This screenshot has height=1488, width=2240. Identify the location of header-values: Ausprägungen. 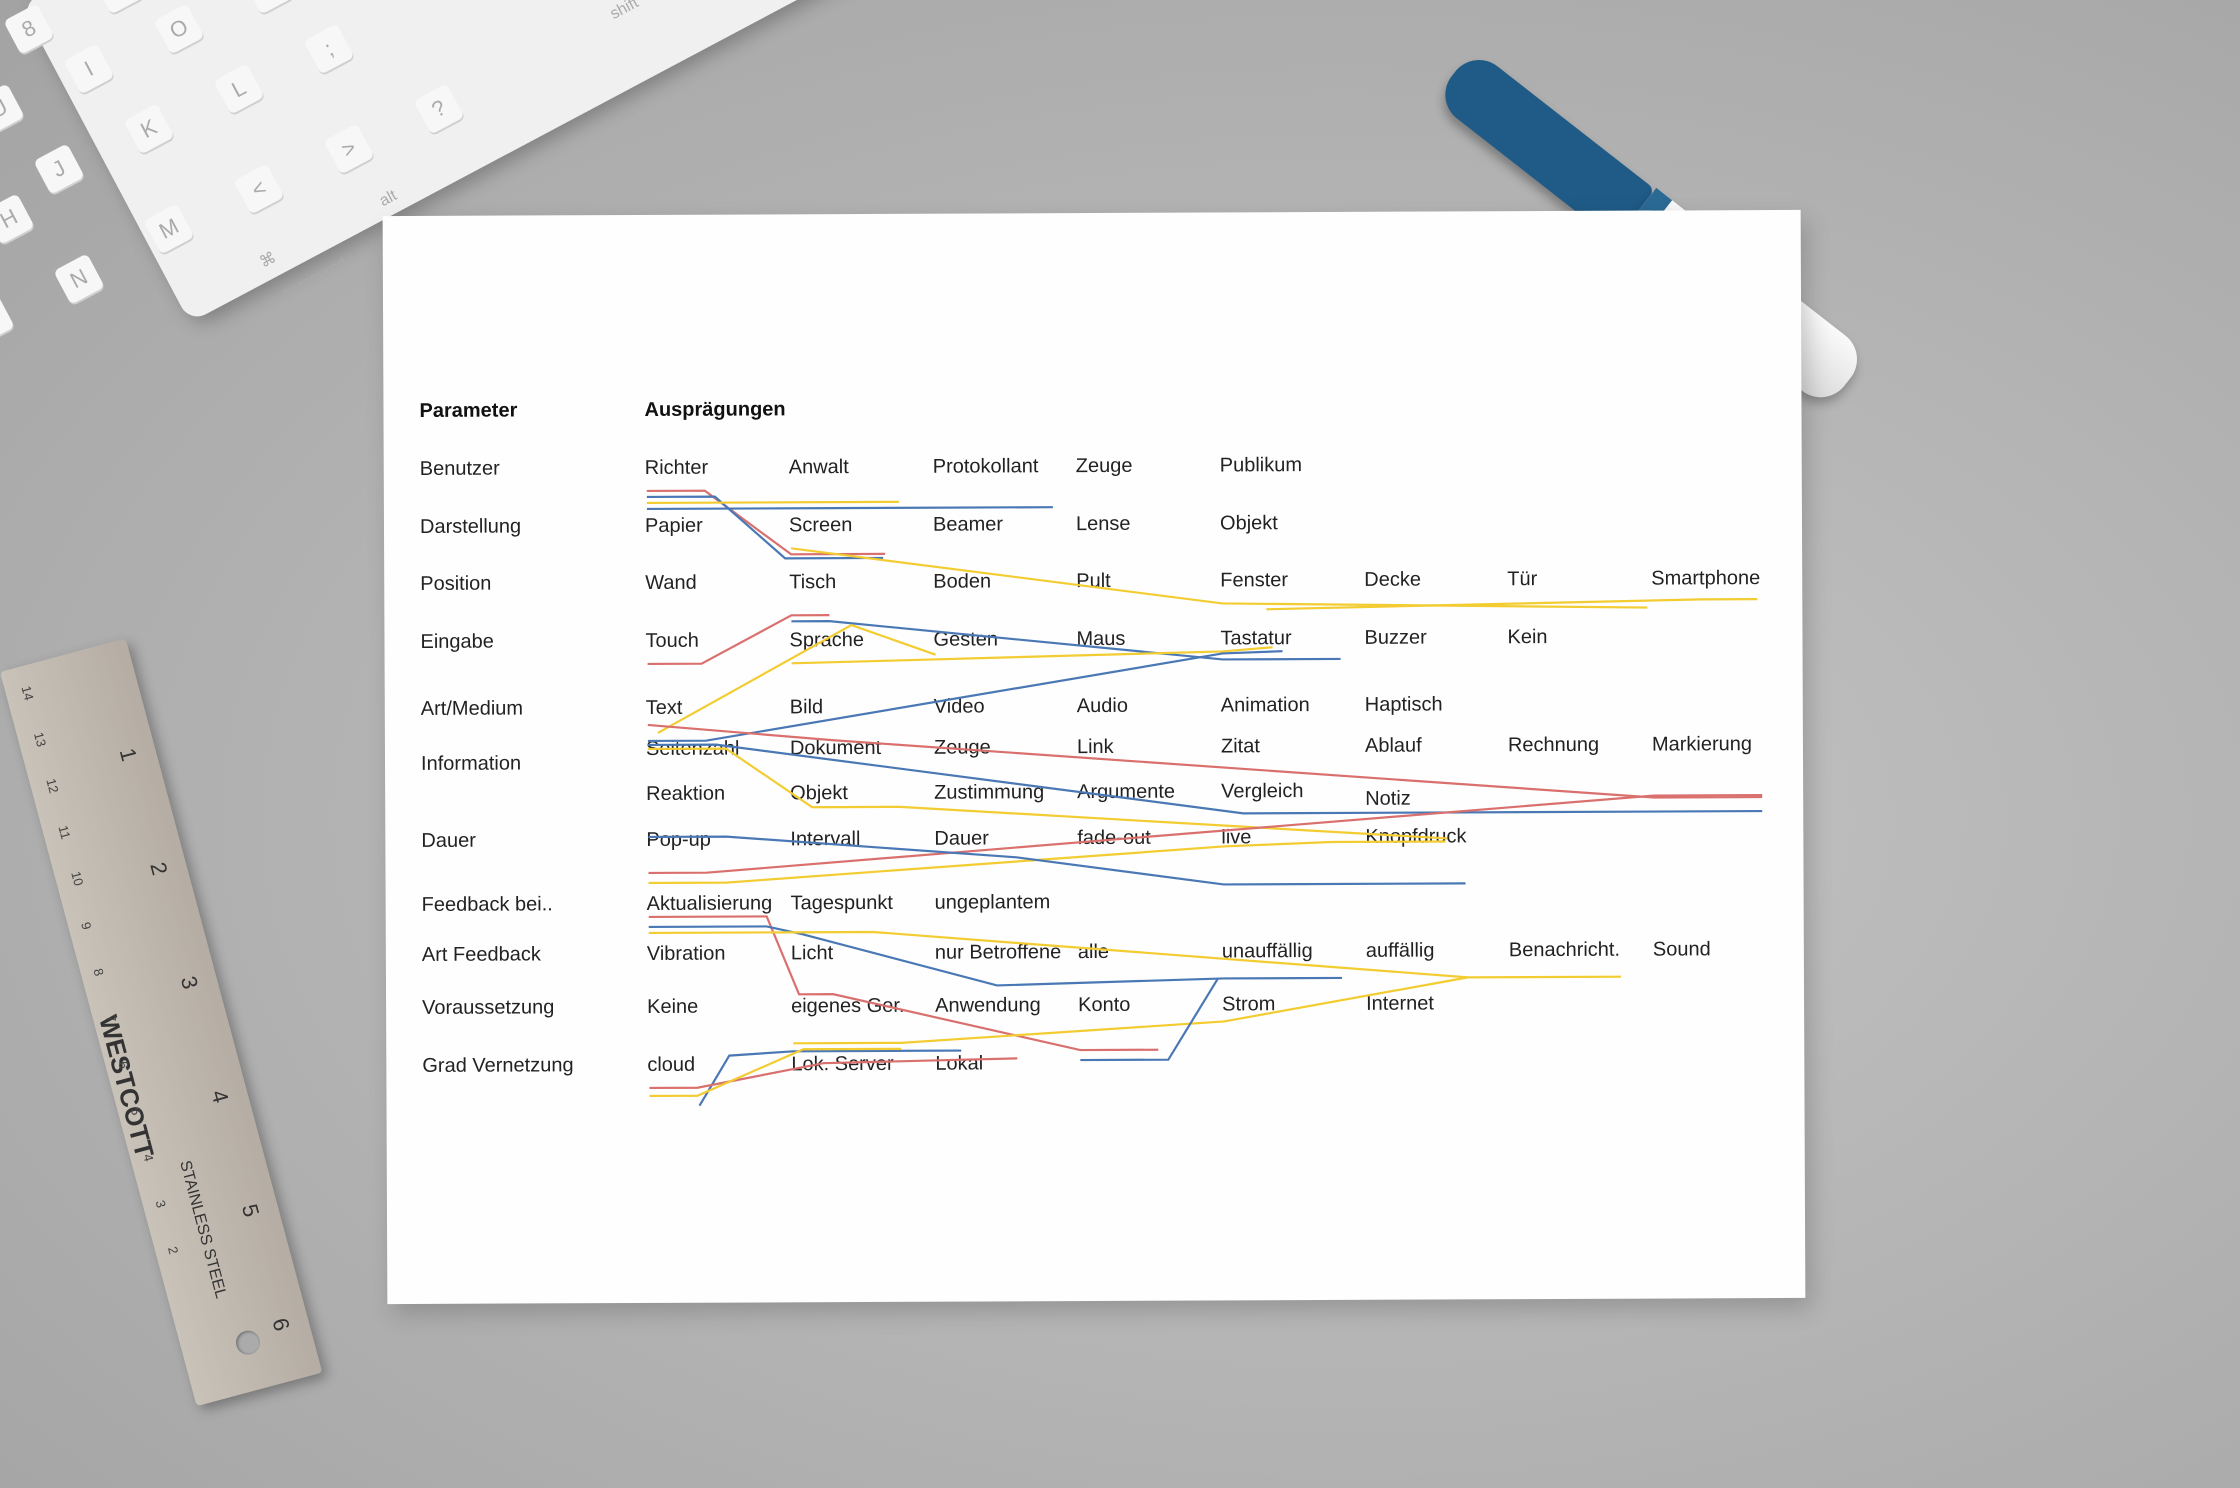
(715, 409).